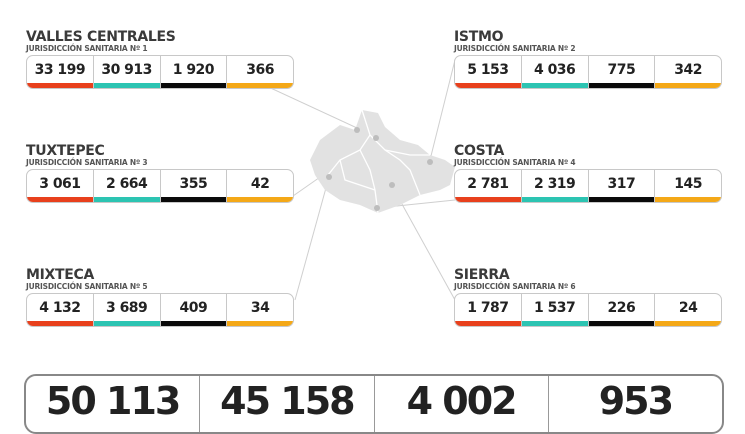 This screenshot has width=745, height=434. What do you see at coordinates (462, 401) in the screenshot?
I see `total-active-value: 4 002` at bounding box center [462, 401].